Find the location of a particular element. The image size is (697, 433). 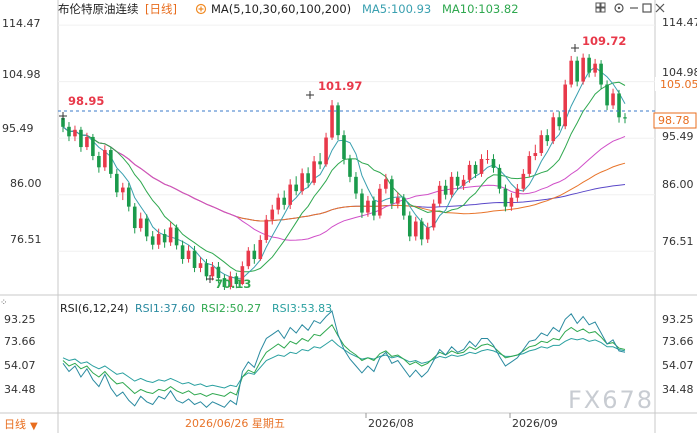

period-label: [日线] is located at coordinates (161, 9).